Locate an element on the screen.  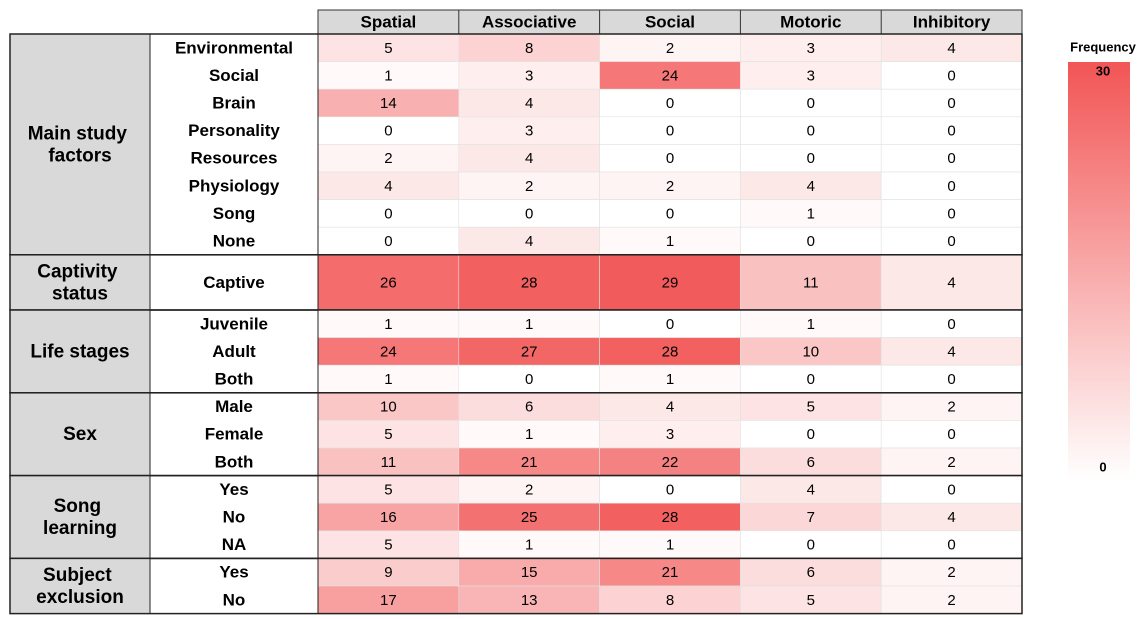
cell-value: 14 is located at coordinates (388, 103).